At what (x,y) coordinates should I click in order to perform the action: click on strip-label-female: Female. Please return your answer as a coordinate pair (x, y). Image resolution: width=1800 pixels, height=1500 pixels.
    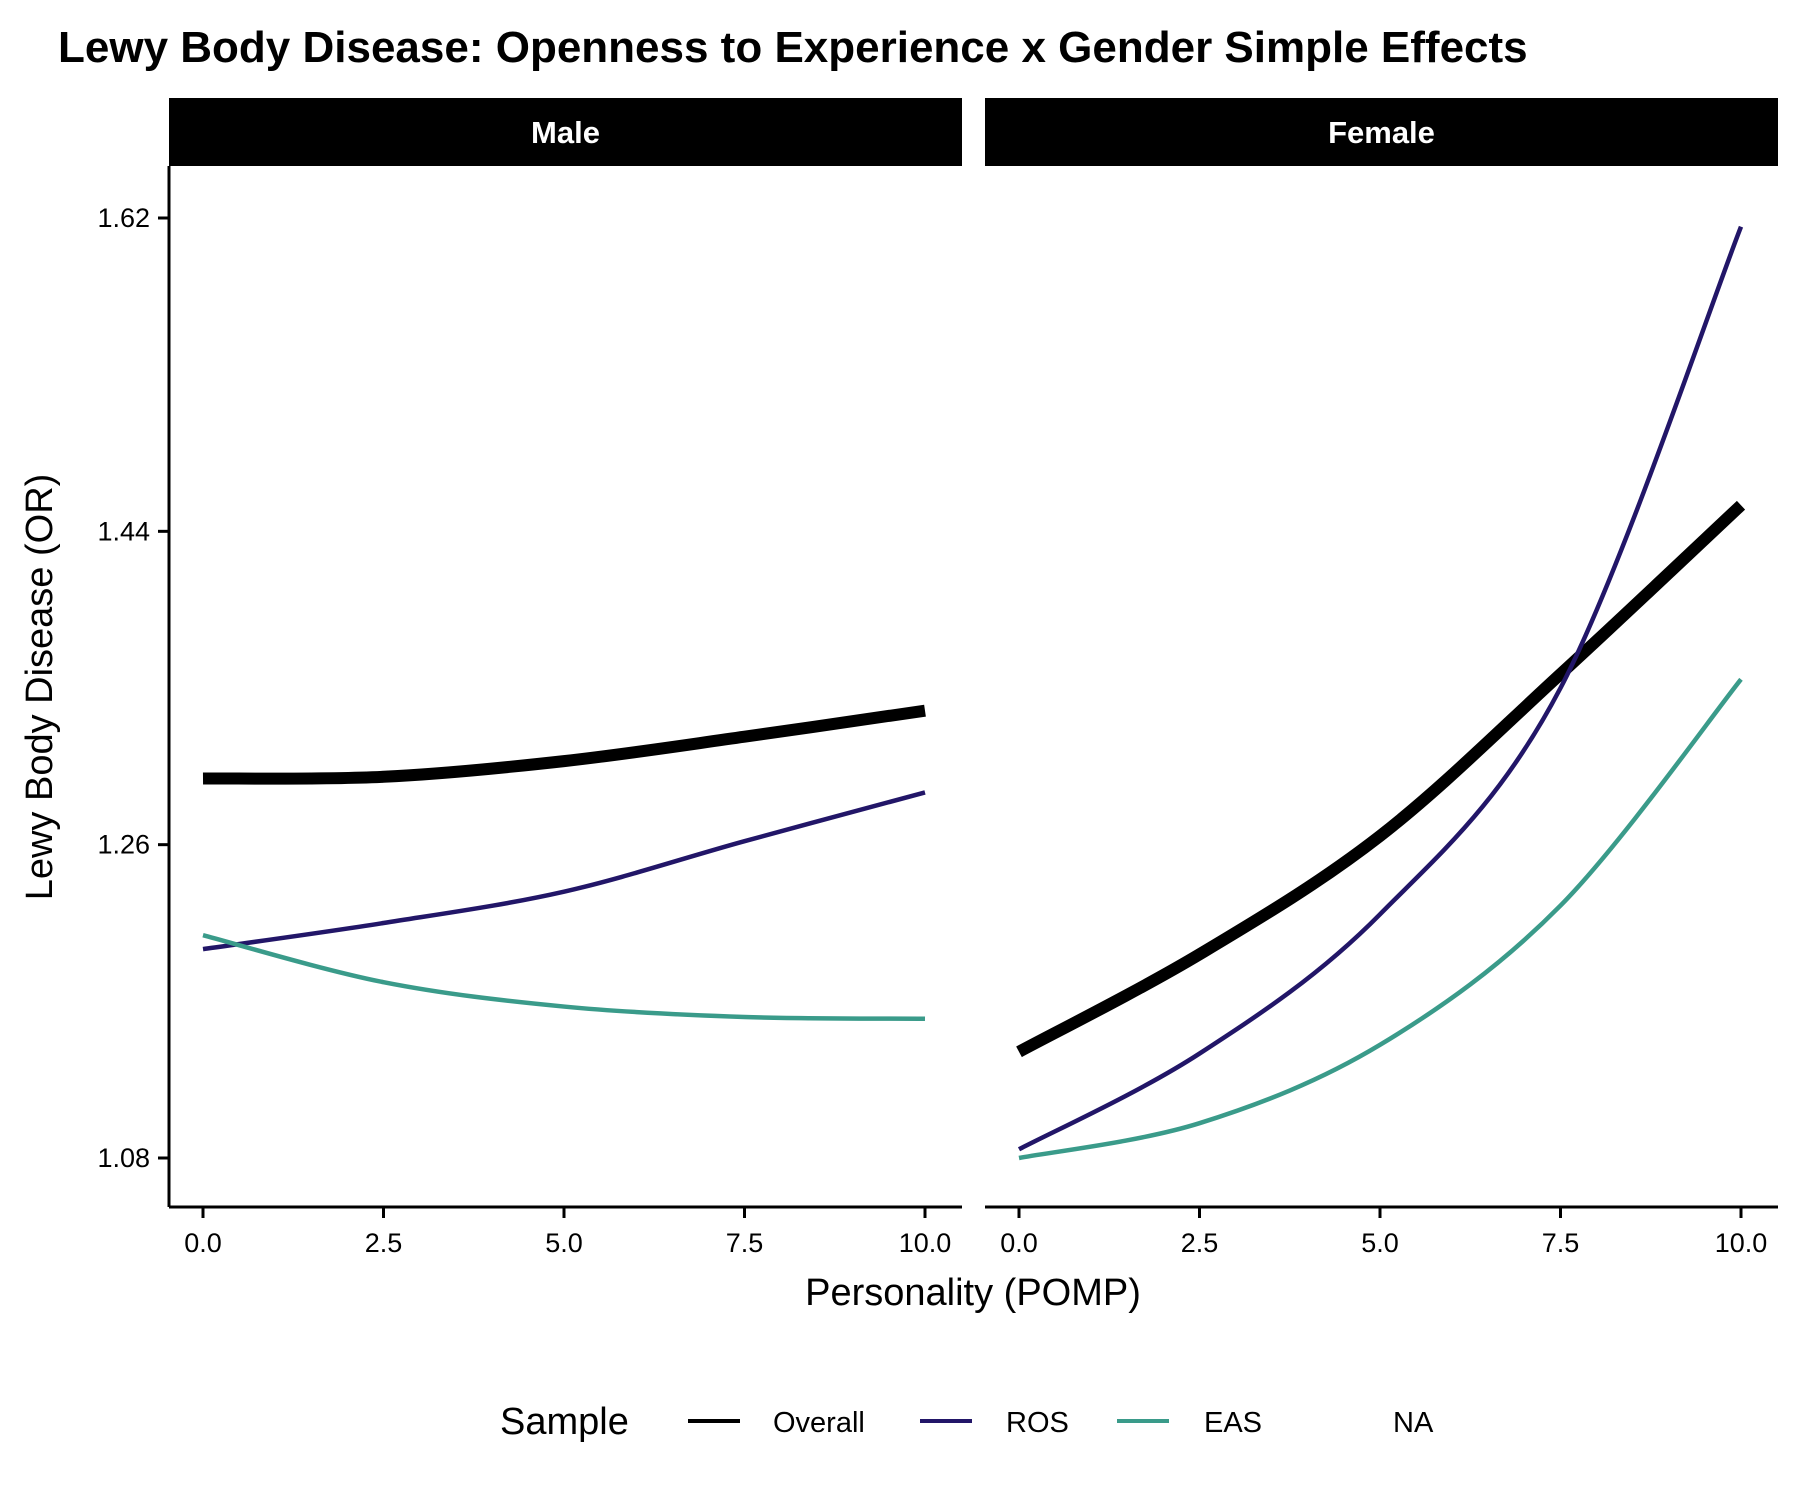
    Looking at the image, I should click on (1381, 132).